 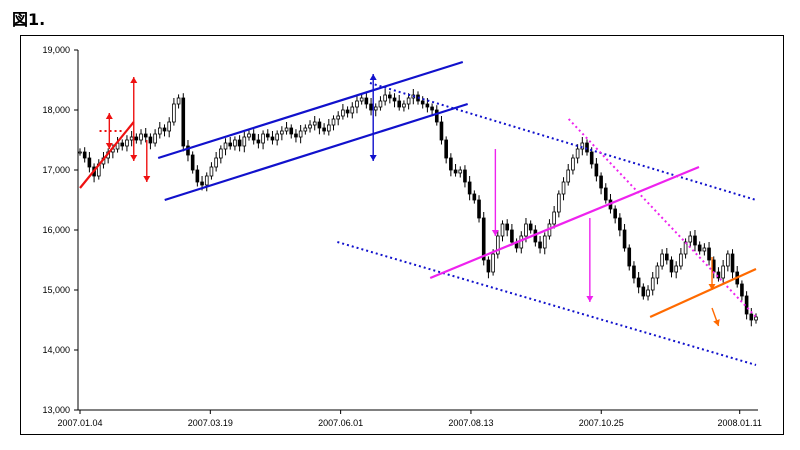 What do you see at coordinates (470, 423) in the screenshot?
I see `x-tick-label: 2007.08.13` at bounding box center [470, 423].